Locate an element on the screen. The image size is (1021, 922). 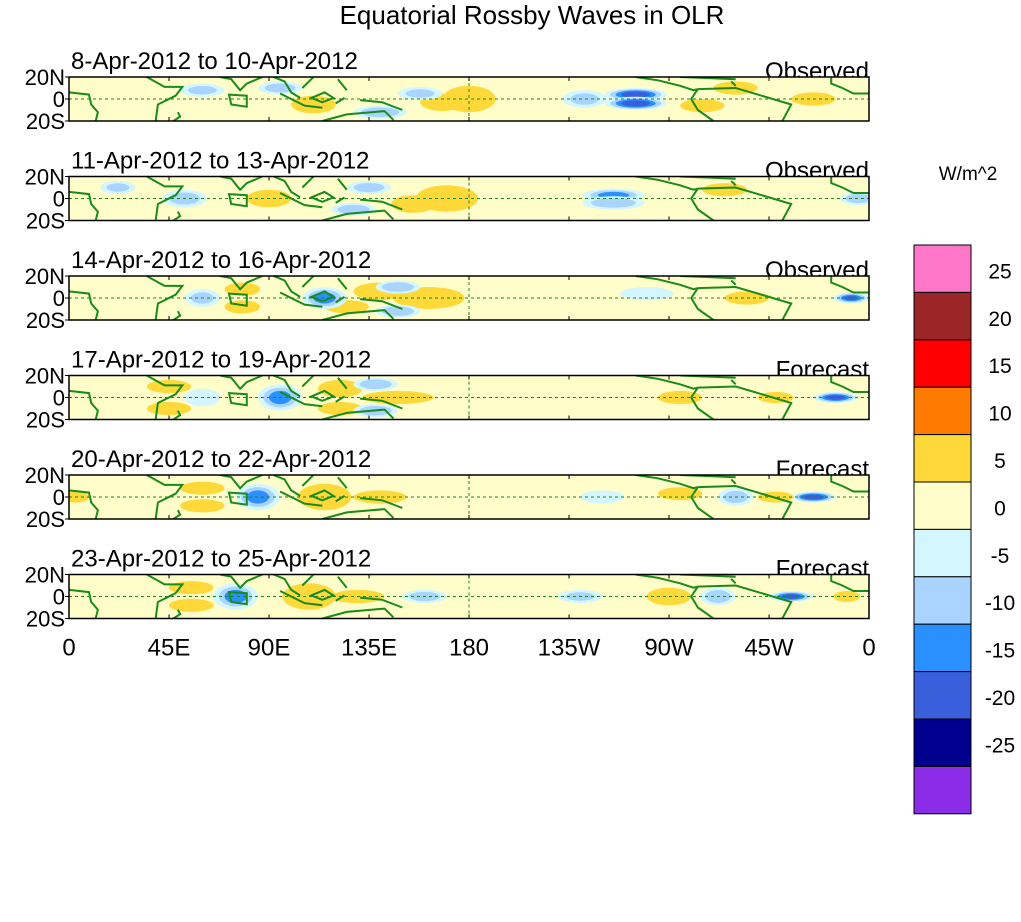
colorbar-level-label: 5 is located at coordinates (1000, 461).